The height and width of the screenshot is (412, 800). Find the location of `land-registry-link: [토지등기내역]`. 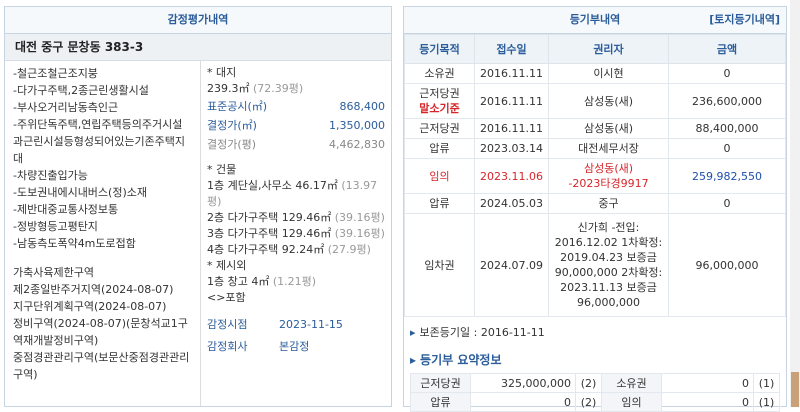

land-registry-link: [토지등기내역] is located at coordinates (744, 19).